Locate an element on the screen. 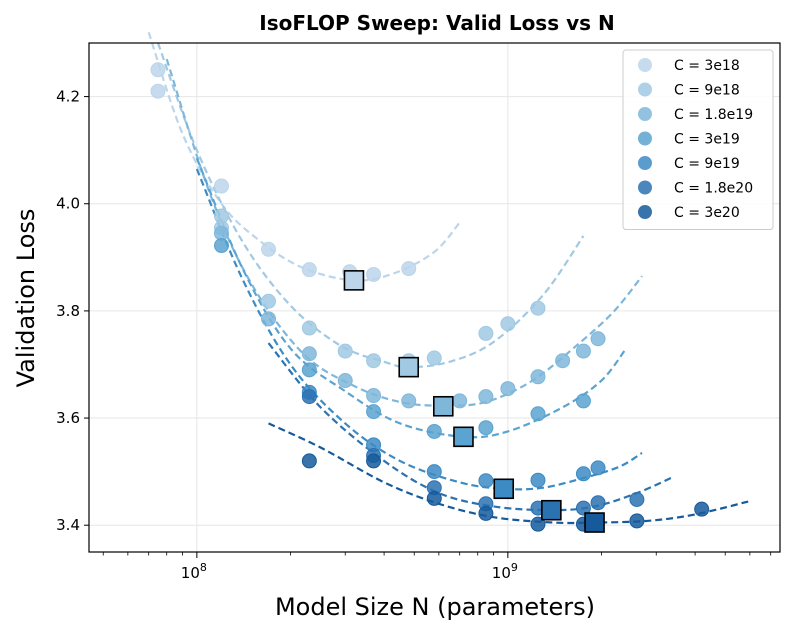 The image size is (794, 633). legend-label: C = 1.8e20 is located at coordinates (713, 189).